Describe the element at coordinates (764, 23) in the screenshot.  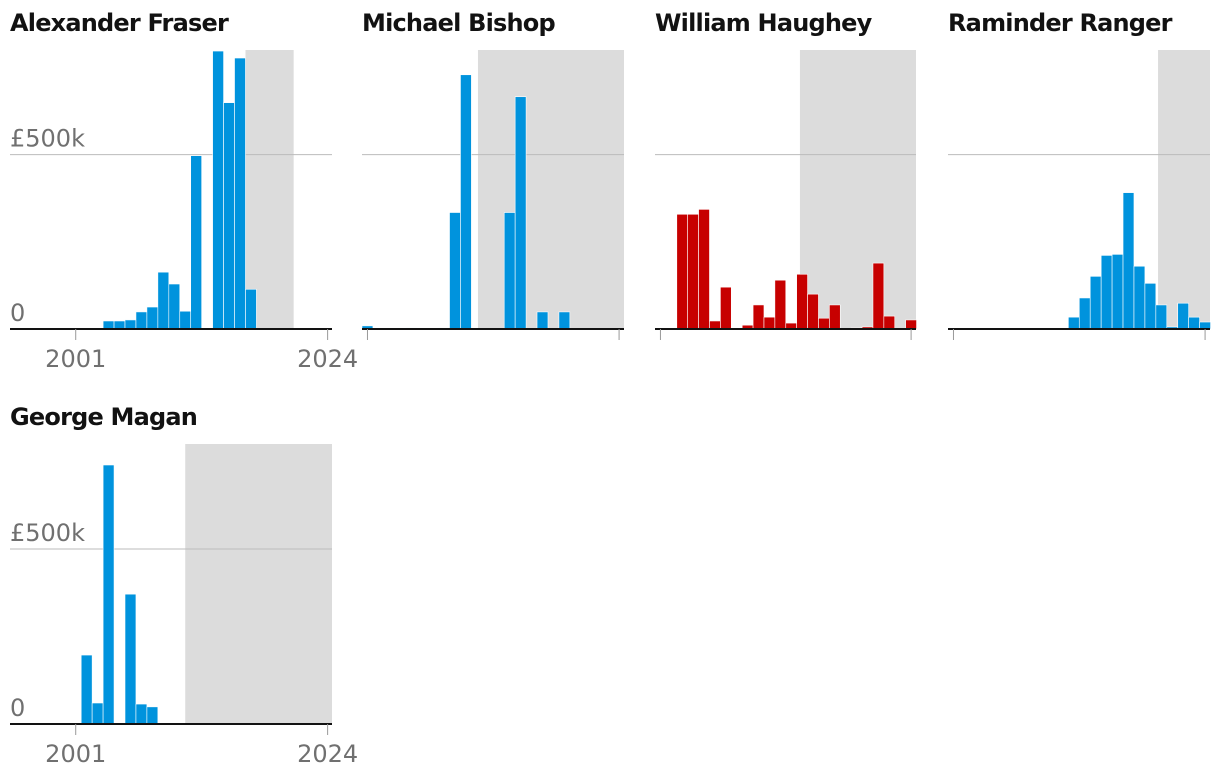
I see `panel-title: William Haughey` at that location.